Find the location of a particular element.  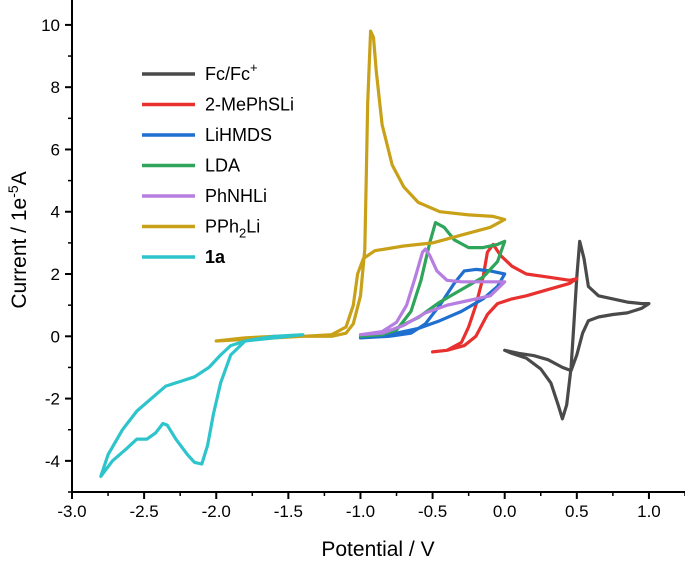

x-tick-label: -2.5 is located at coordinates (143, 511).